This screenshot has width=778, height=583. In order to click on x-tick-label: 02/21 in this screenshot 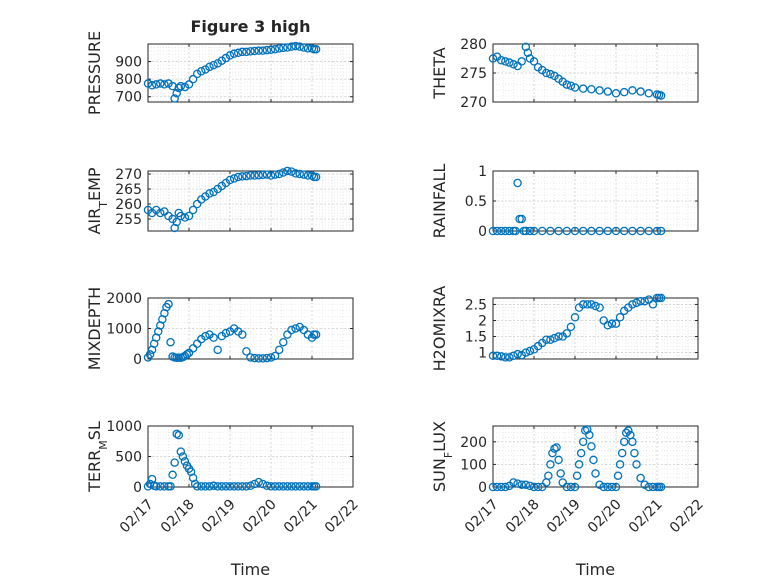, I will do `click(646, 516)`.